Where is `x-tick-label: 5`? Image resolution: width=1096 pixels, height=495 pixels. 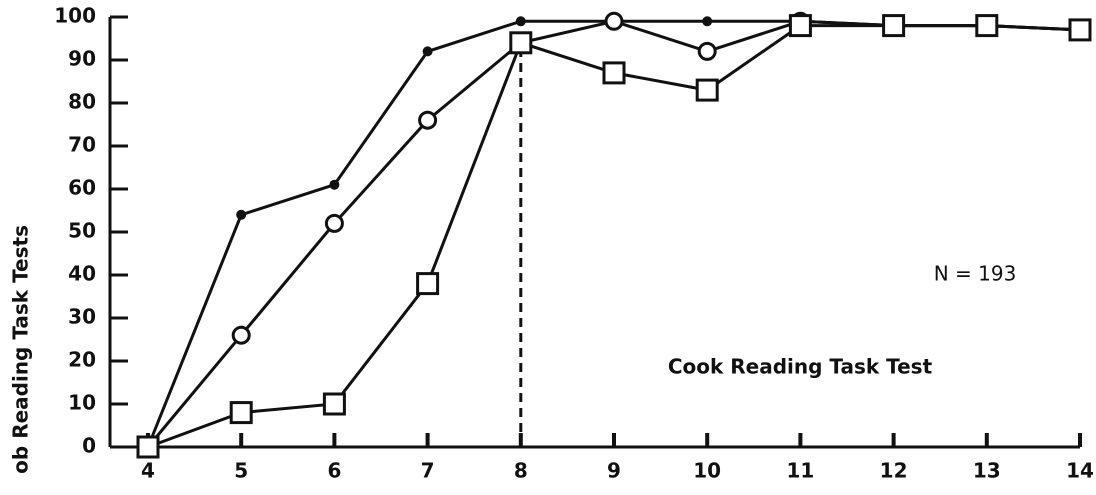 x-tick-label: 5 is located at coordinates (241, 471).